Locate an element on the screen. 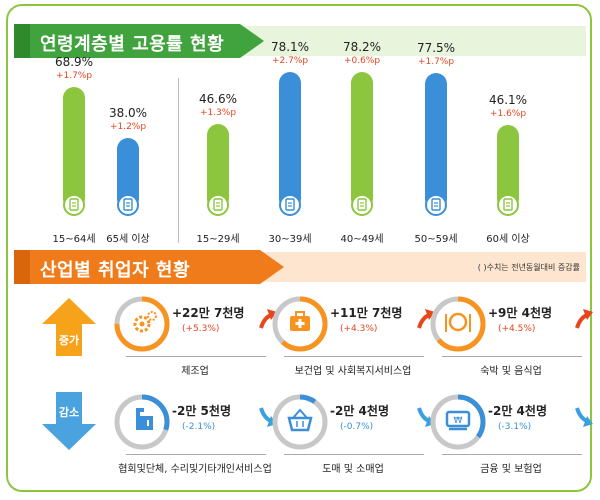  decrease-label: 감소 is located at coordinates (69, 421).